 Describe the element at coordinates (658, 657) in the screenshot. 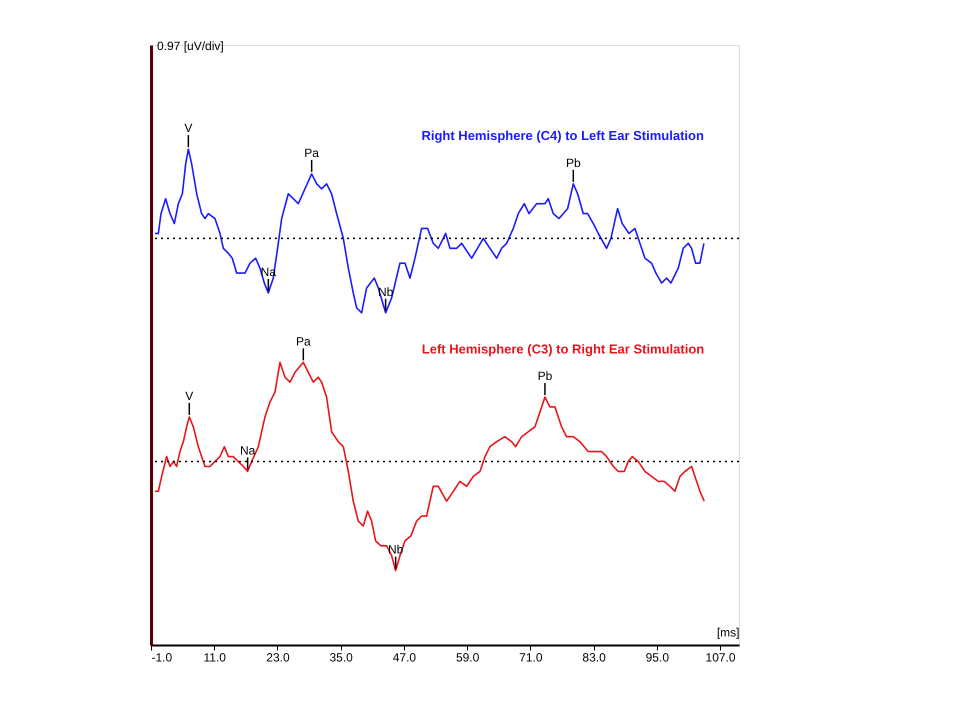

I see `x-tick-label: 95.0` at that location.